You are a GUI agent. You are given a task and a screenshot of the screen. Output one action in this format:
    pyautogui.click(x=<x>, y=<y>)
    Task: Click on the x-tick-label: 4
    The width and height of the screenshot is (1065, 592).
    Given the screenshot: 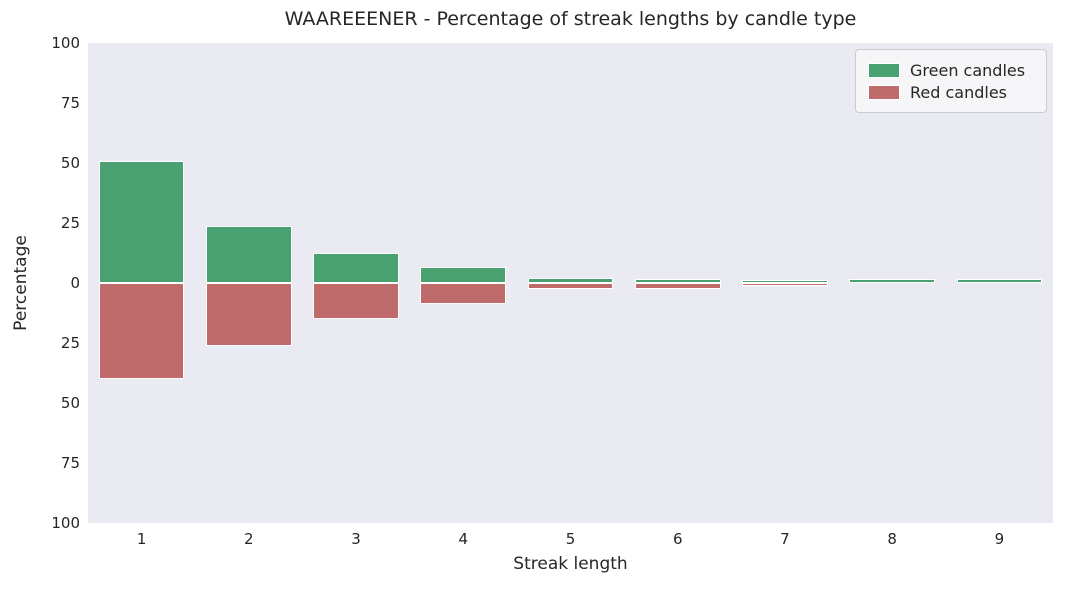 What is the action you would take?
    pyautogui.click(x=463, y=539)
    